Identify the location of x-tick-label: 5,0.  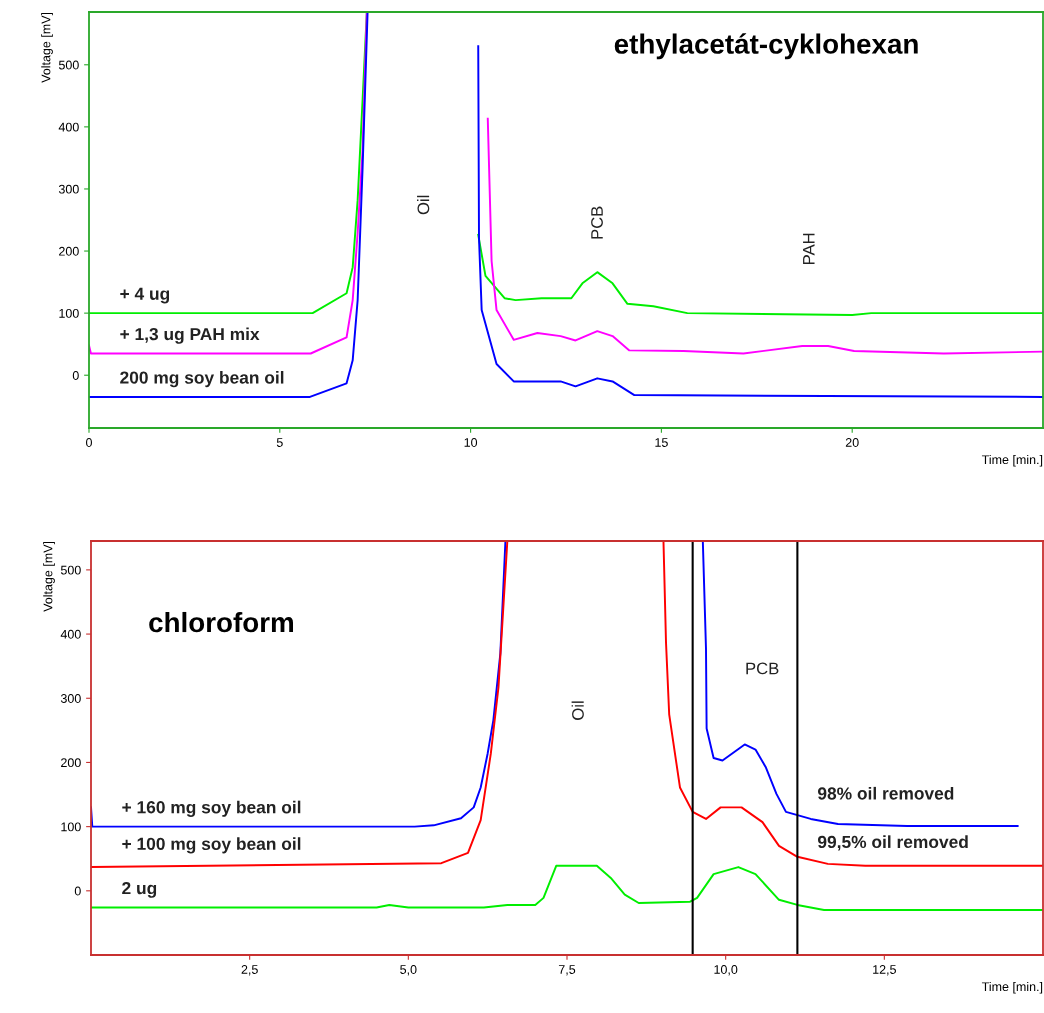
(408, 970).